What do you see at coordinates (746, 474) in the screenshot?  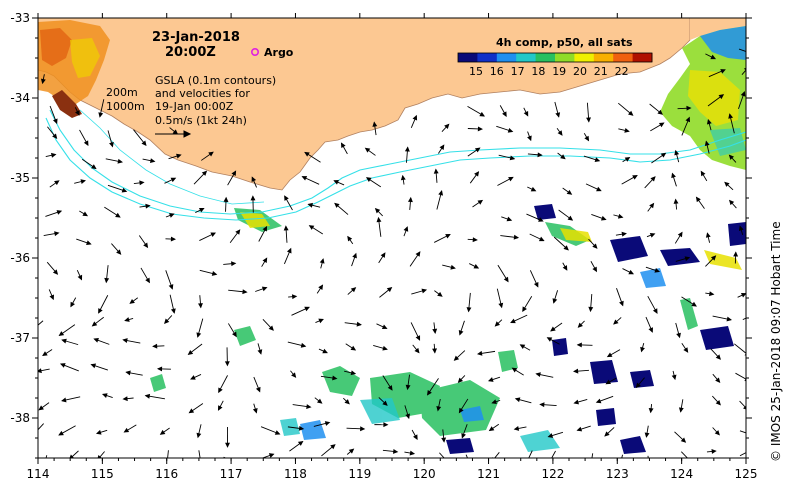 I see `lon-tick-label: 125` at bounding box center [746, 474].